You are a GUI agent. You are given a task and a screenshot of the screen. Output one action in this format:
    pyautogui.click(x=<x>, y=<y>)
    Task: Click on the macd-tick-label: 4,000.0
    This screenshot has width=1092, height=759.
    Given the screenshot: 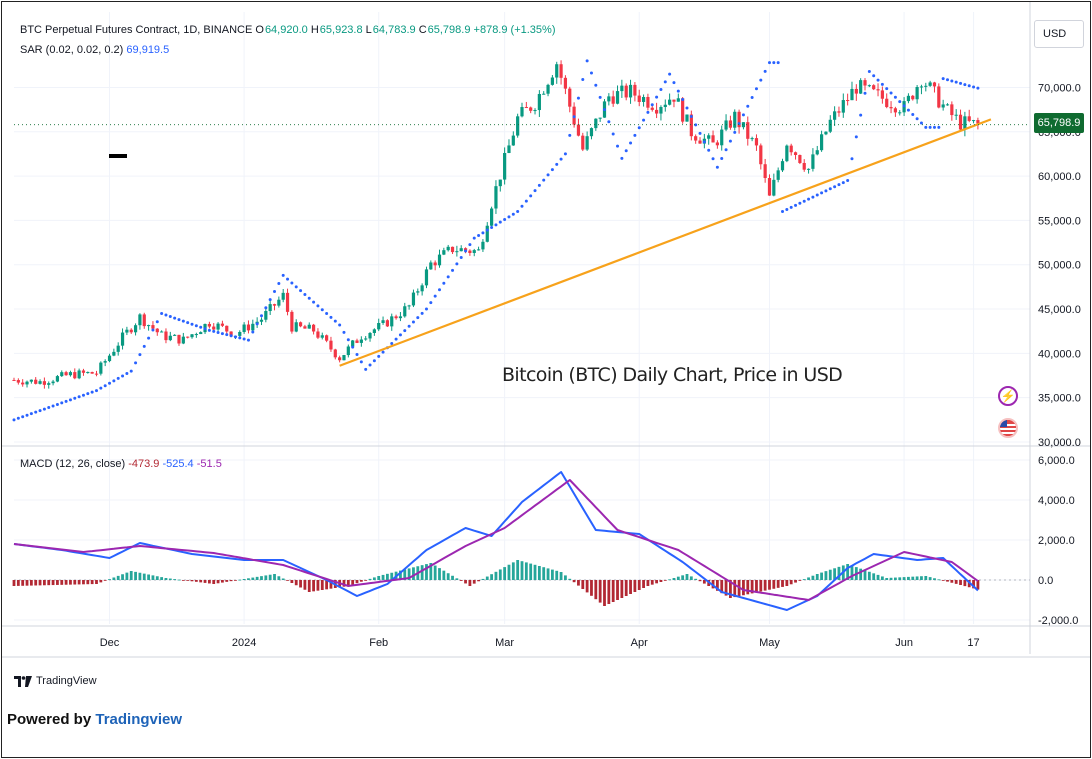 What is the action you would take?
    pyautogui.click(x=1056, y=501)
    